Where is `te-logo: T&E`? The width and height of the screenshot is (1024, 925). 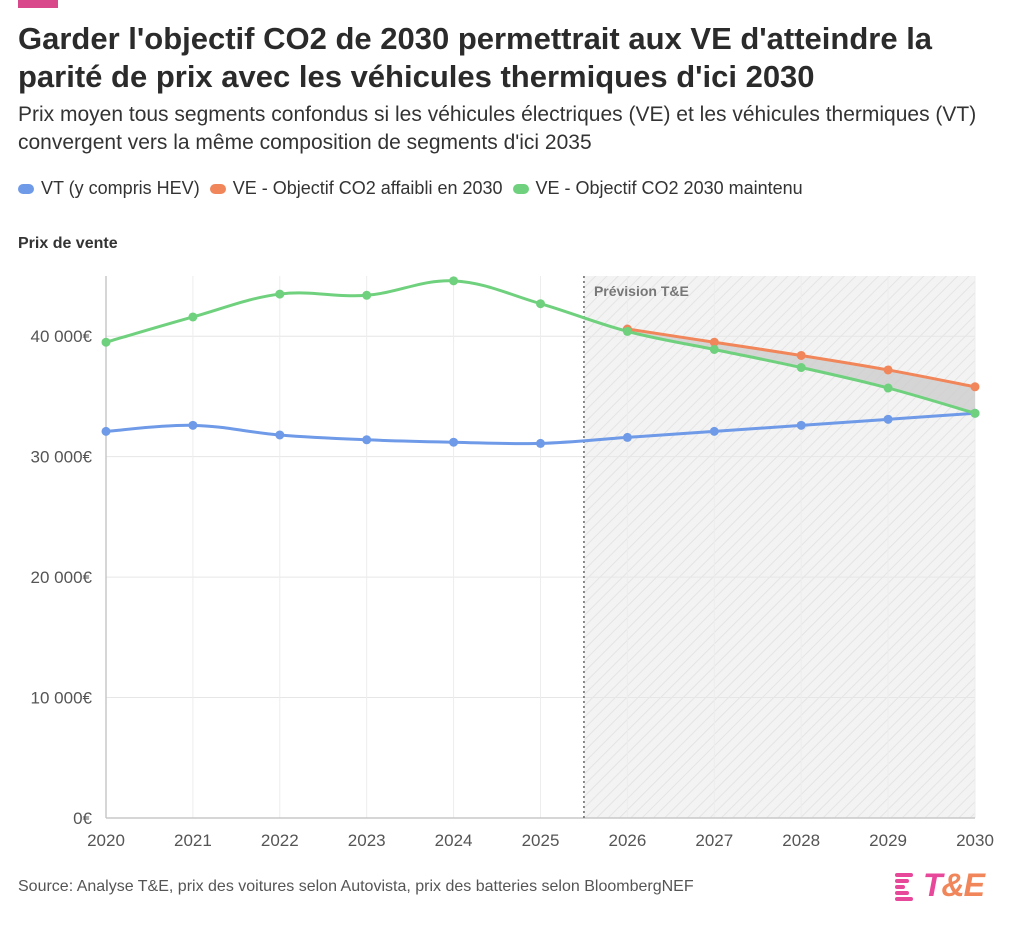
te-logo: T&E is located at coordinates (940, 885).